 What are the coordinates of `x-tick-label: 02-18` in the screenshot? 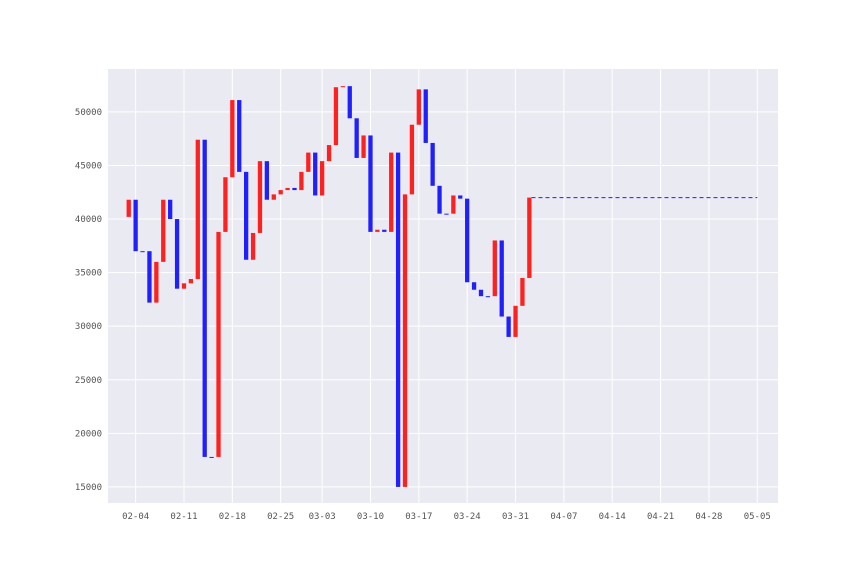 It's located at (232, 517).